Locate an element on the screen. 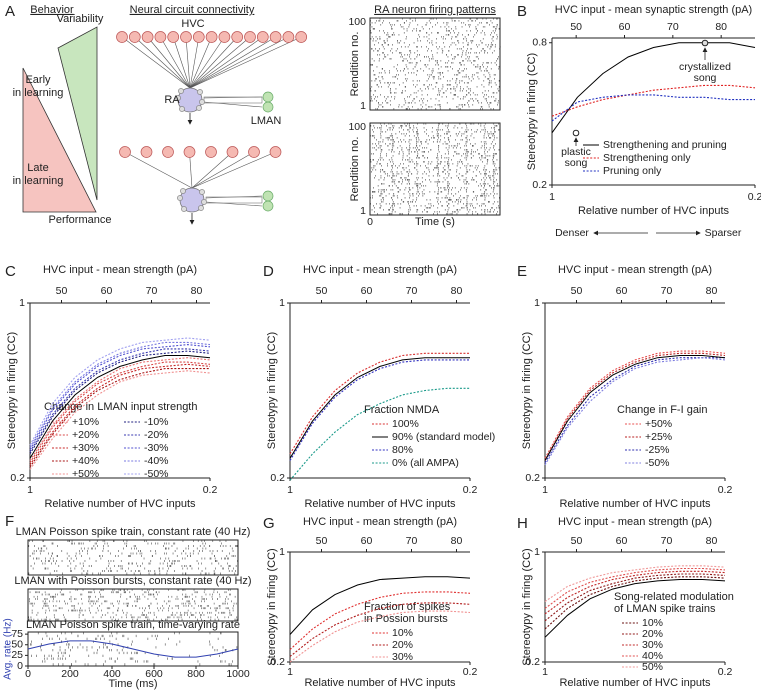 The image size is (761, 690). synapse is located at coordinates (184, 209).